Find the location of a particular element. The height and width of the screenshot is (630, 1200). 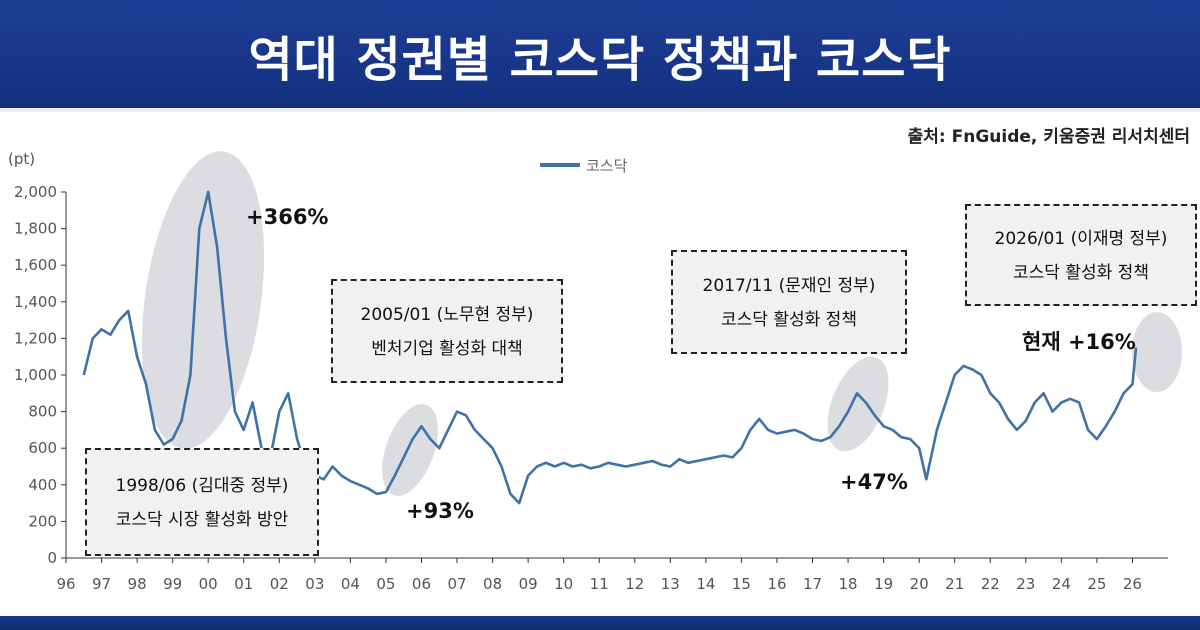

page-title: 역대 정권별 코스닥 정책과 코스닥 is located at coordinates (600, 60).